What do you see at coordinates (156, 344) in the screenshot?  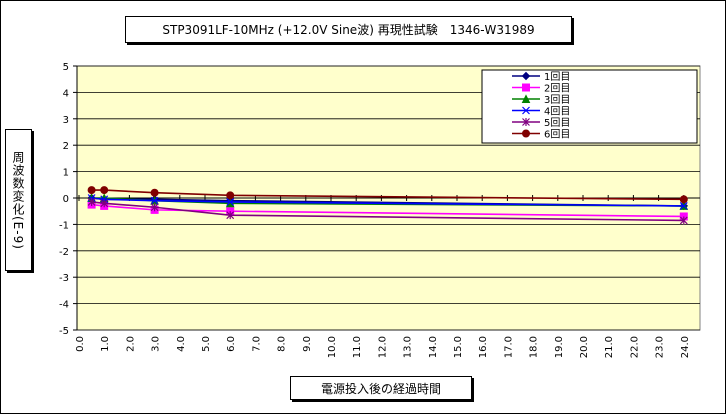 I see `x-tick-label: 3.0` at bounding box center [156, 344].